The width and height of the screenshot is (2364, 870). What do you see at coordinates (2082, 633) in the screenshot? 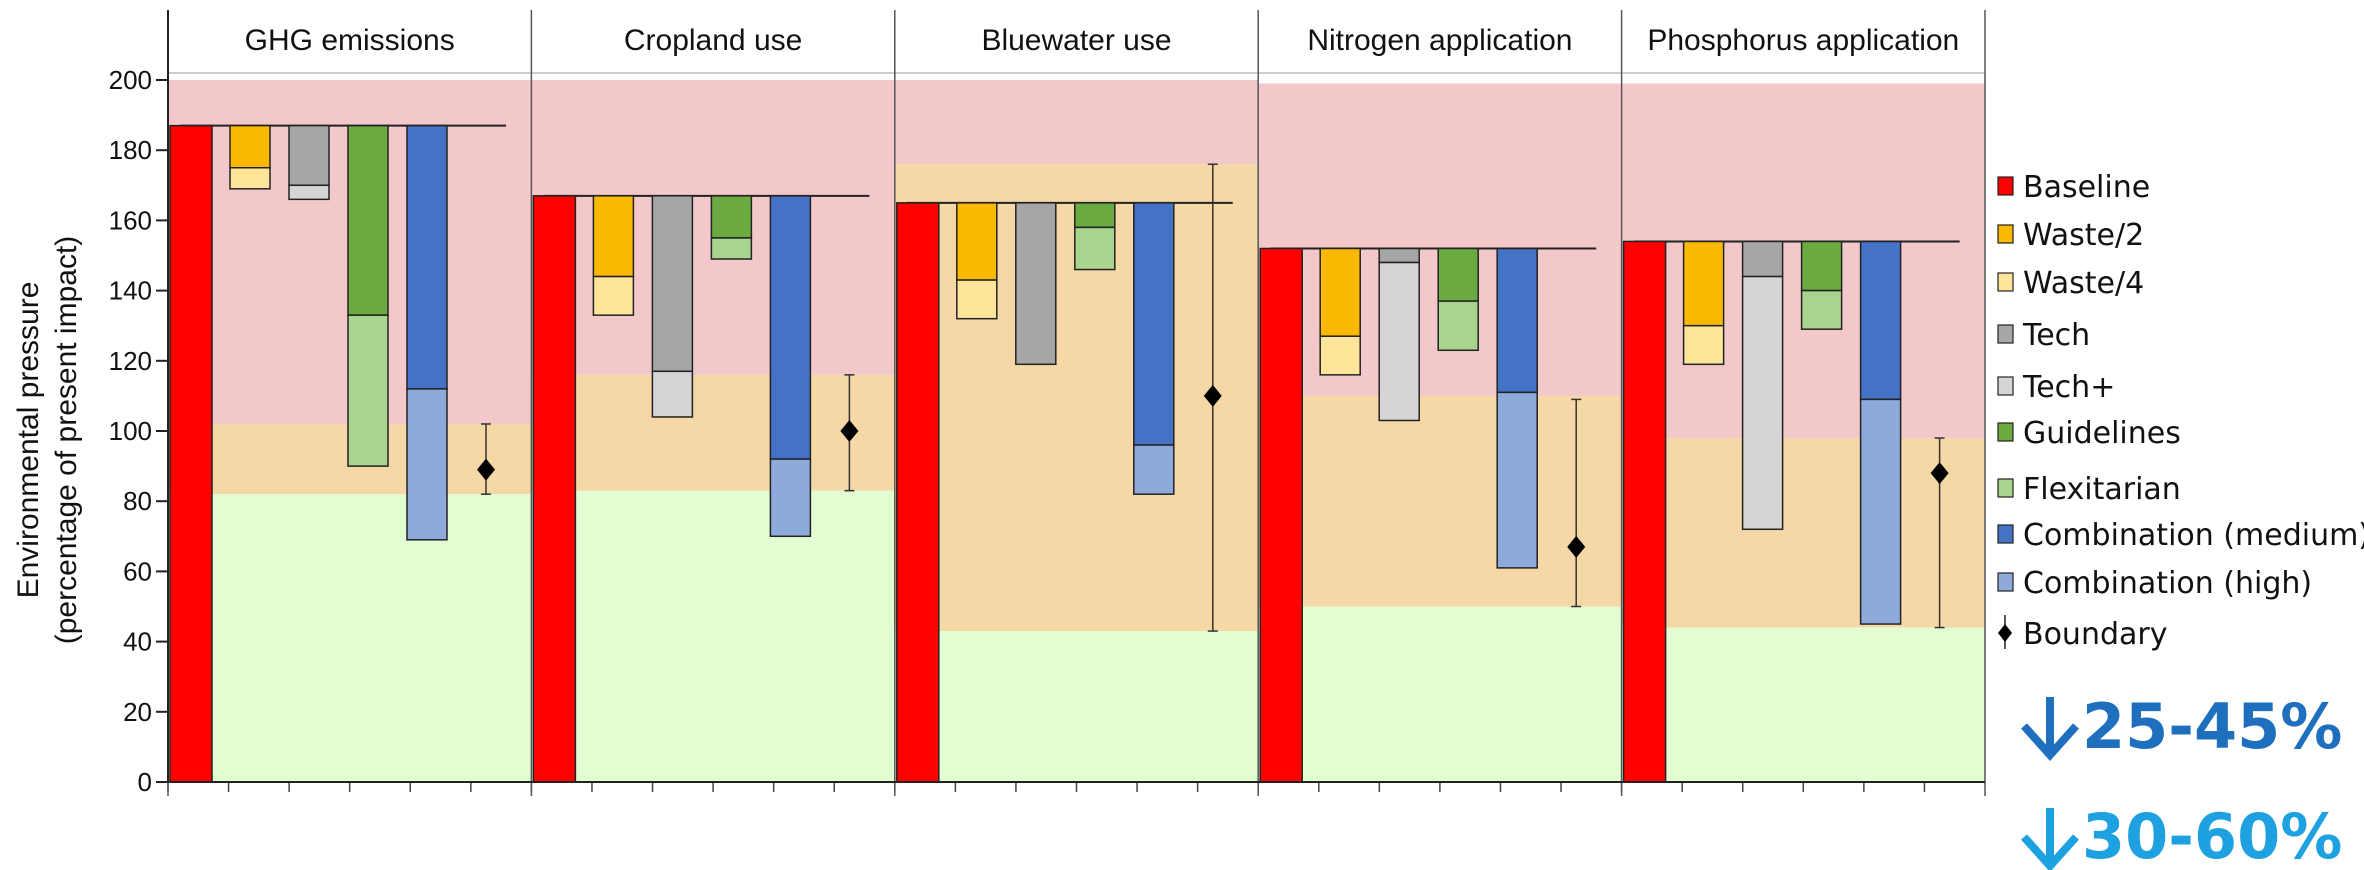
I see `legend-item: Boundary` at bounding box center [2082, 633].